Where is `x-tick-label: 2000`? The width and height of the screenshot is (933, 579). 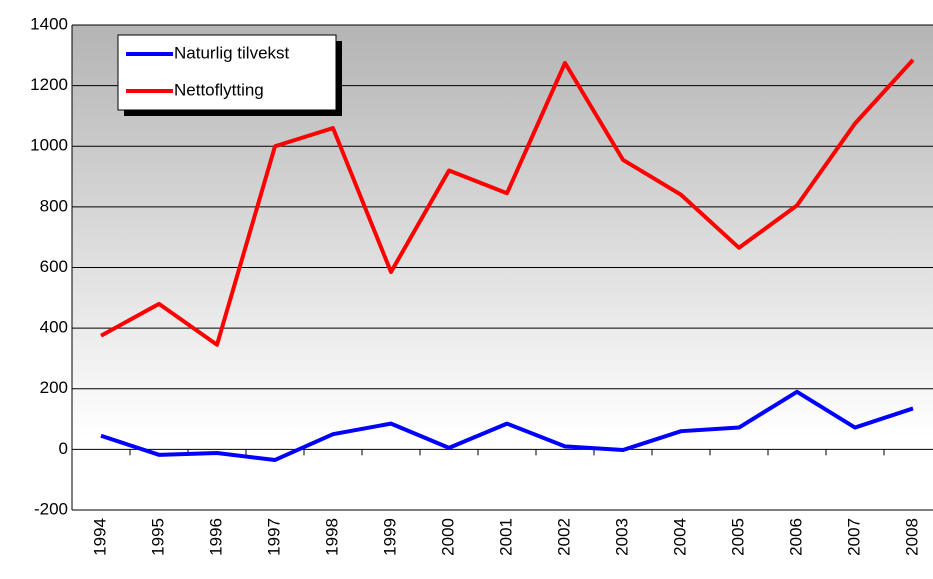
x-tick-label: 2000 is located at coordinates (447, 537).